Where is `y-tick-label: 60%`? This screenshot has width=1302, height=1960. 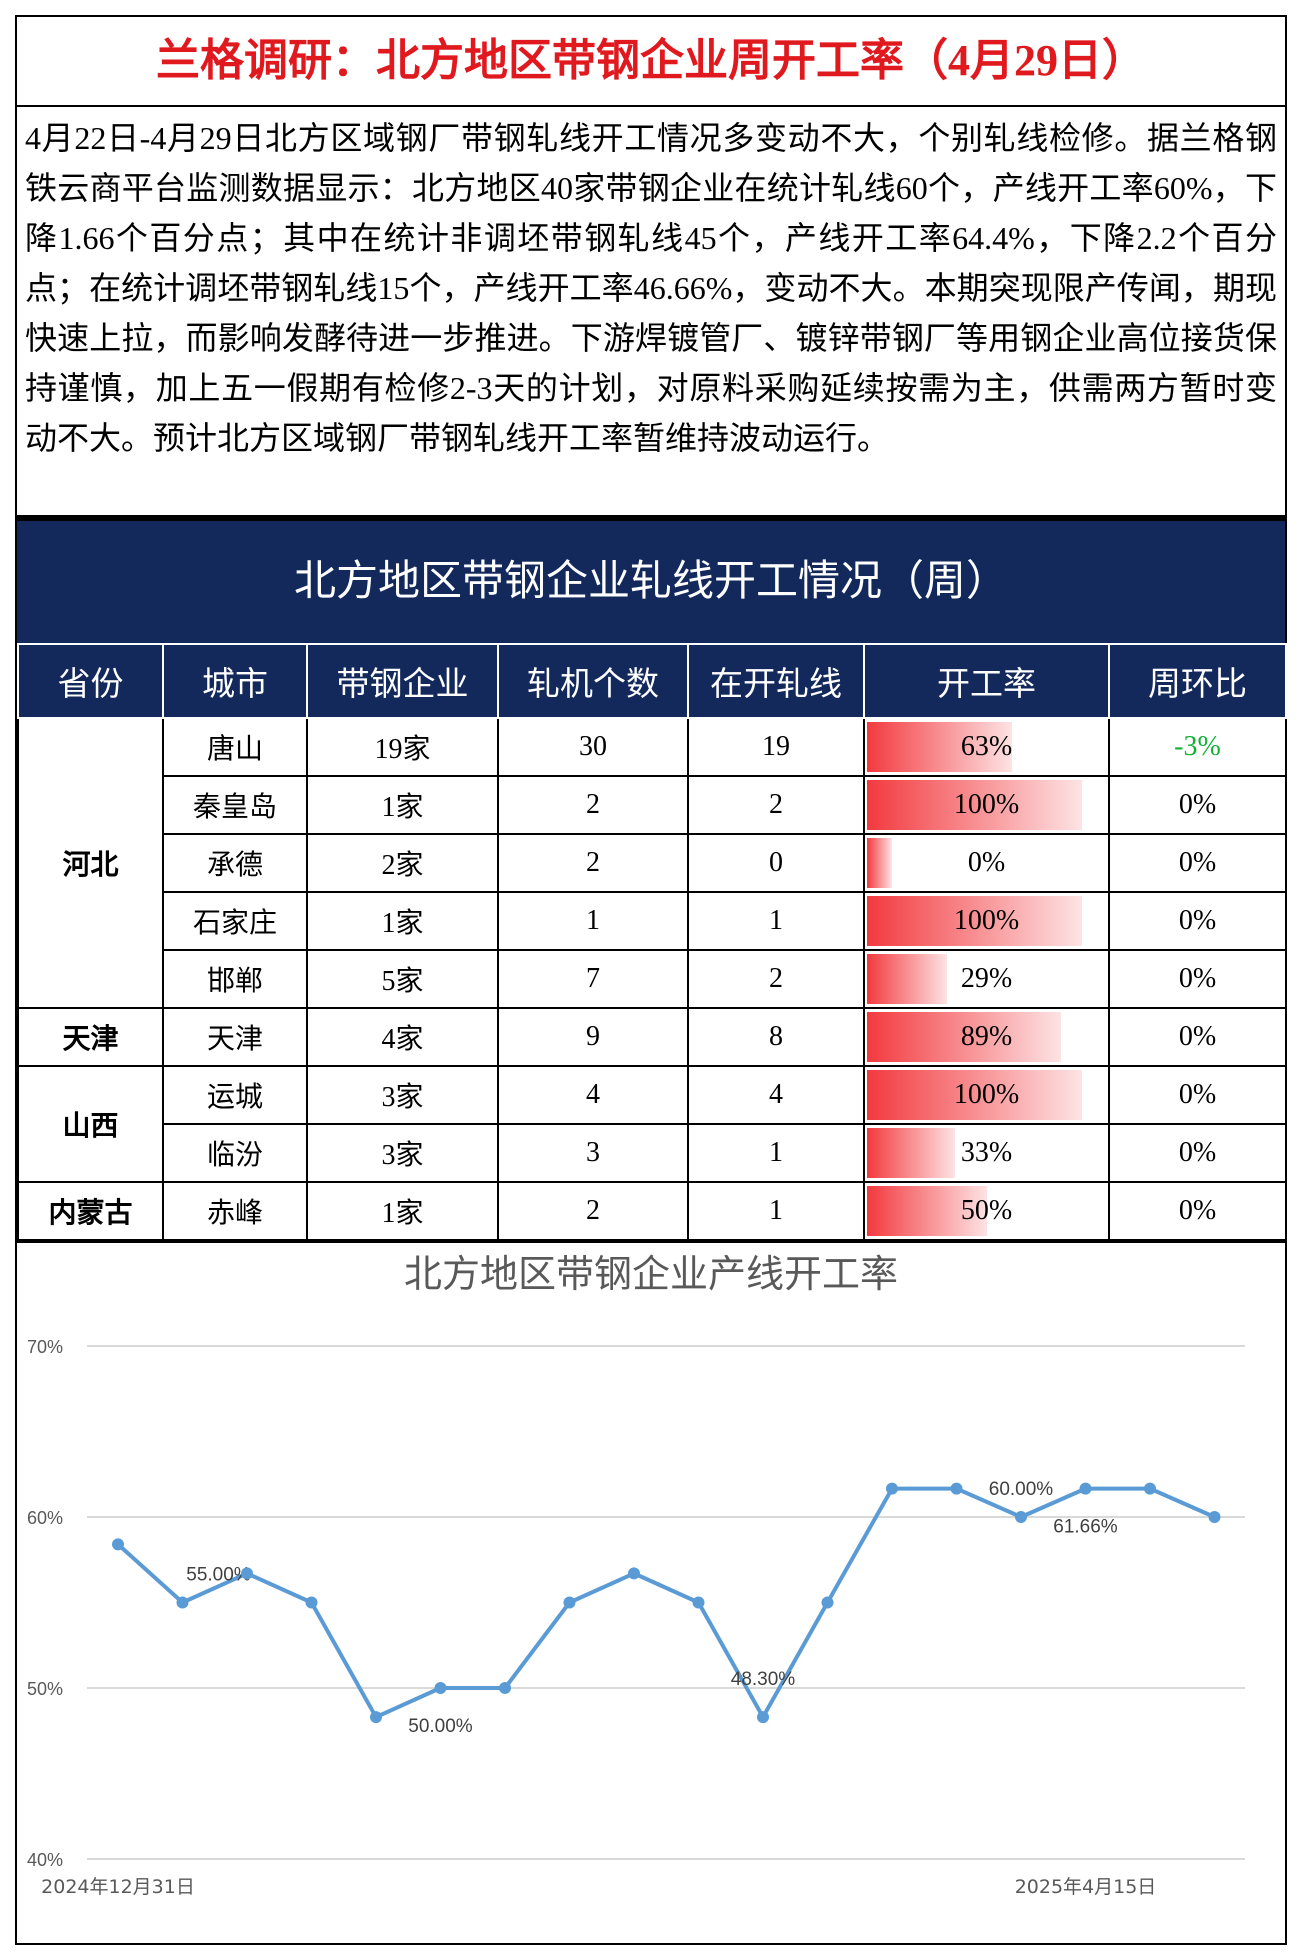 y-tick-label: 60% is located at coordinates (45, 1518).